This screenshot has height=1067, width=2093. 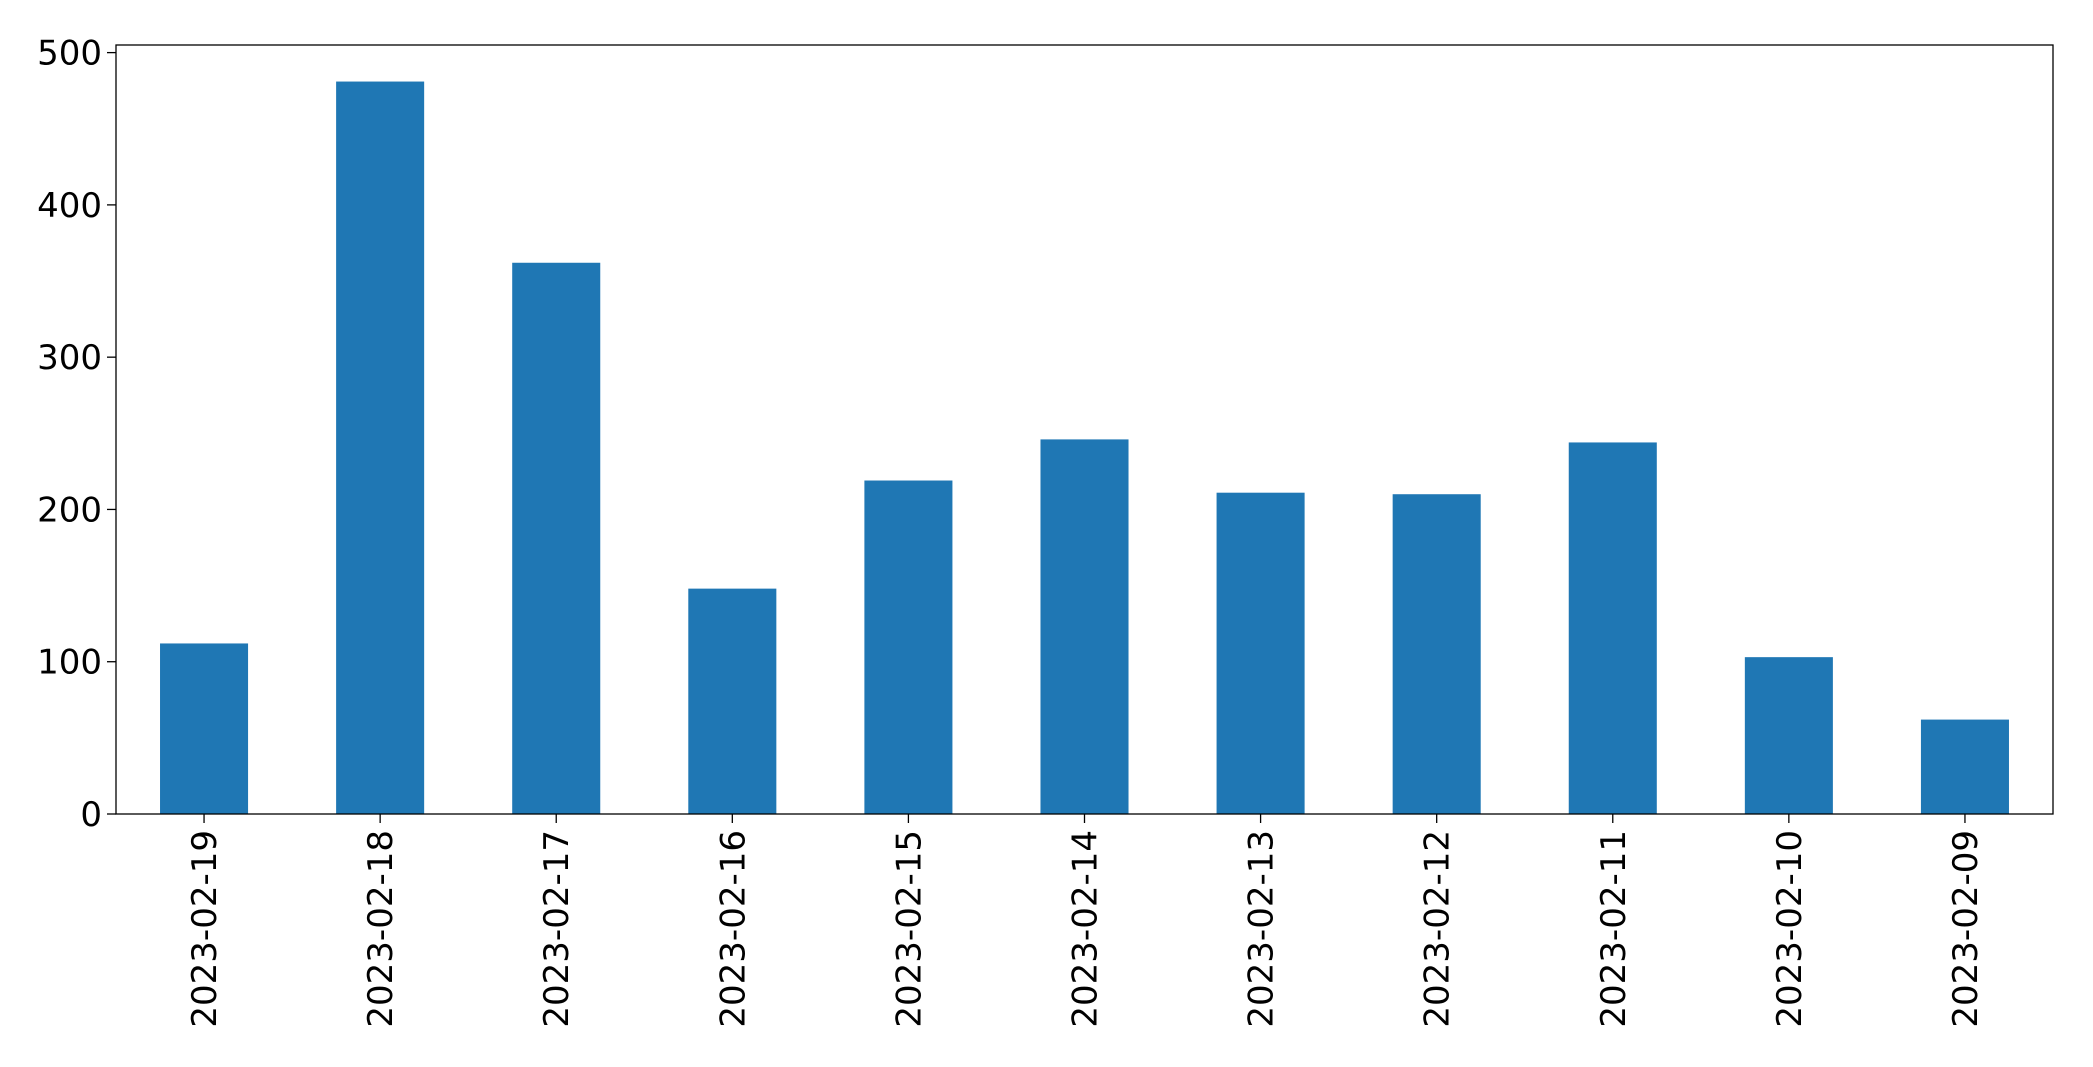 I want to click on x-tick-label: 2023-02-15, so click(x=909, y=929).